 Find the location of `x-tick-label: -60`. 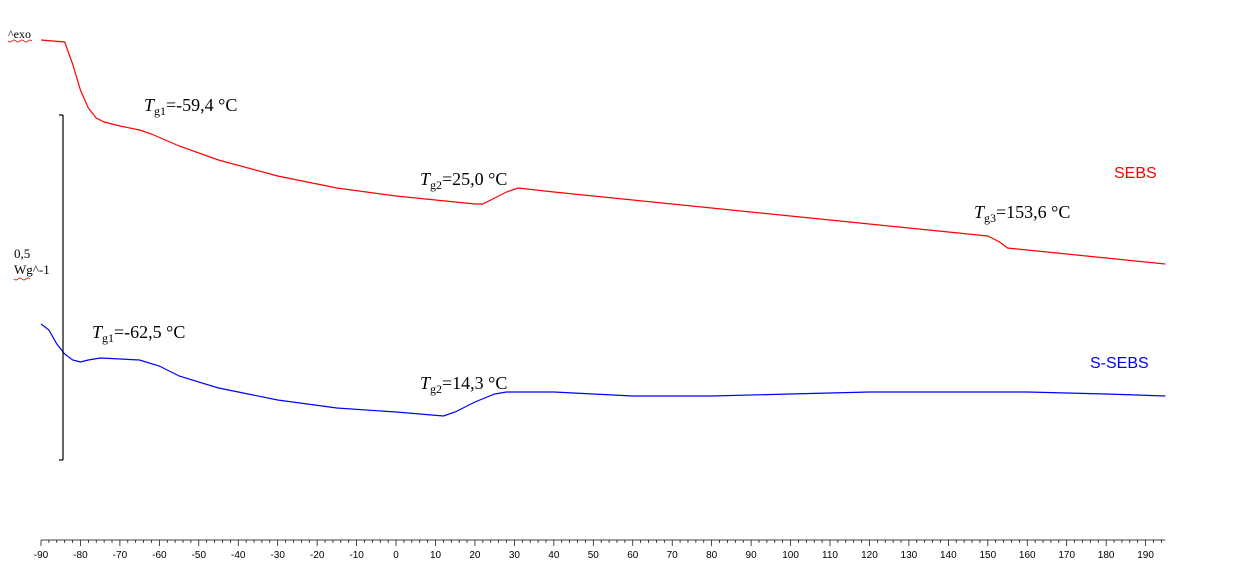

x-tick-label: -60 is located at coordinates (159, 555).